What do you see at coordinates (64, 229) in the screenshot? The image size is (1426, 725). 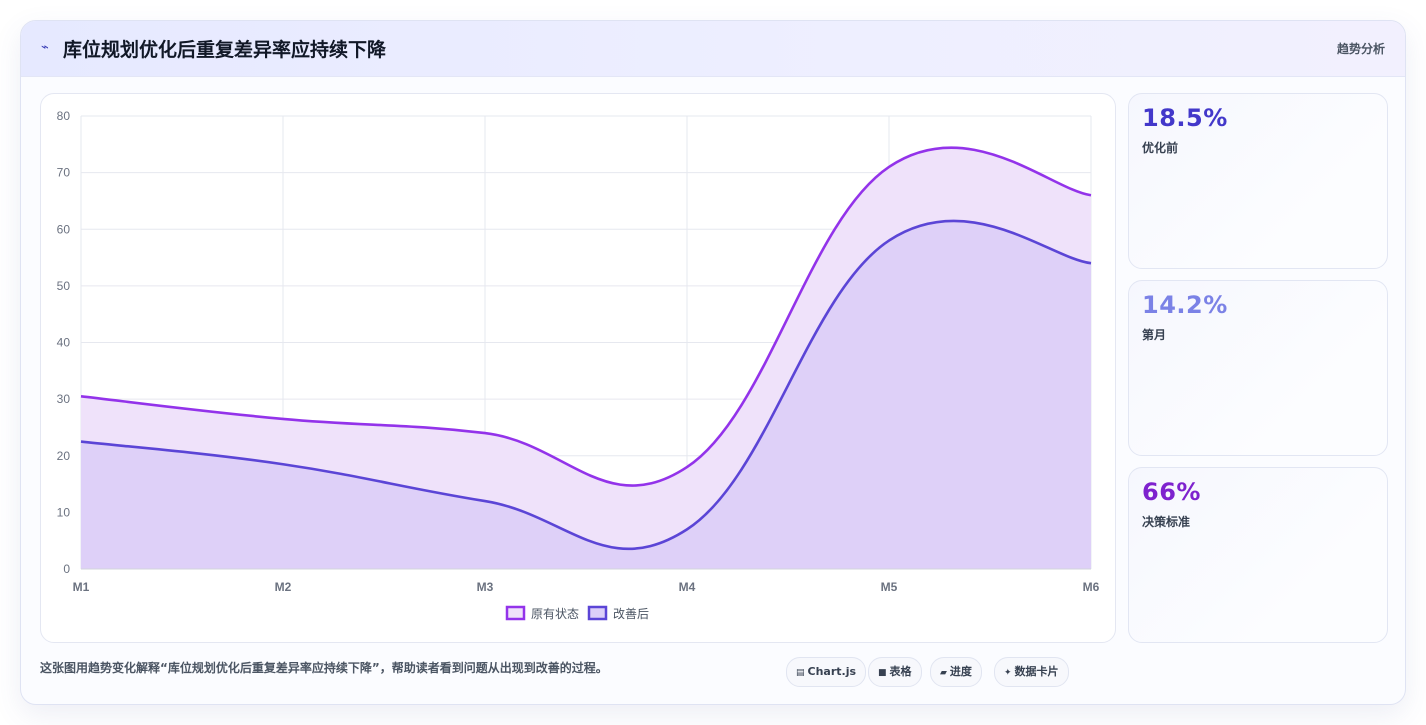 I see `y-tick-label: 60` at bounding box center [64, 229].